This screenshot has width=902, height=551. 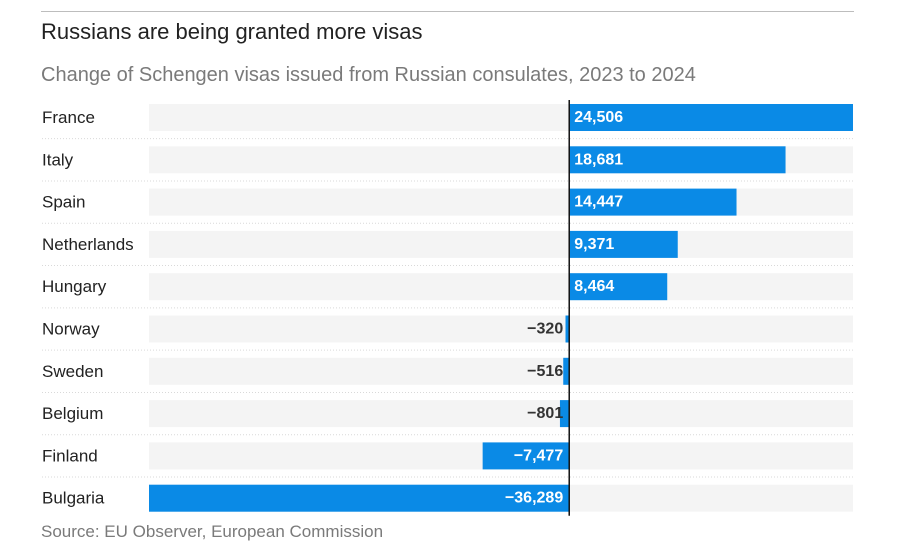 What do you see at coordinates (501, 414) in the screenshot?
I see `bar-track-belgium` at bounding box center [501, 414].